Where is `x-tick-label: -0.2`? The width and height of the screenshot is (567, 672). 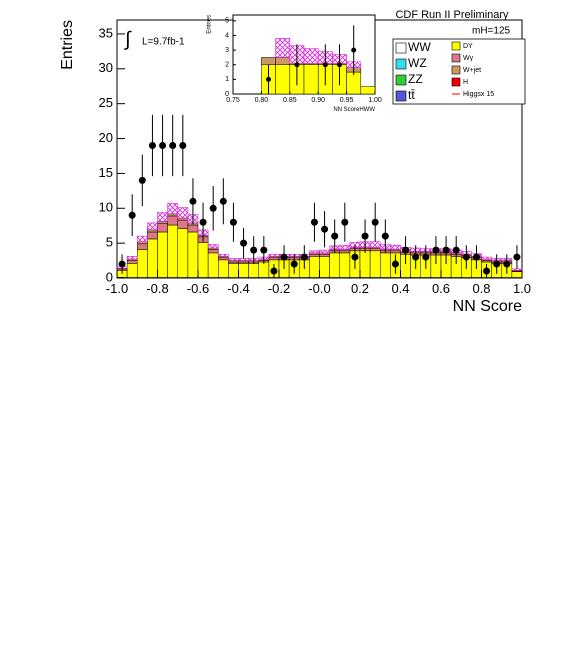
x-tick-label: -0.2 is located at coordinates (279, 288).